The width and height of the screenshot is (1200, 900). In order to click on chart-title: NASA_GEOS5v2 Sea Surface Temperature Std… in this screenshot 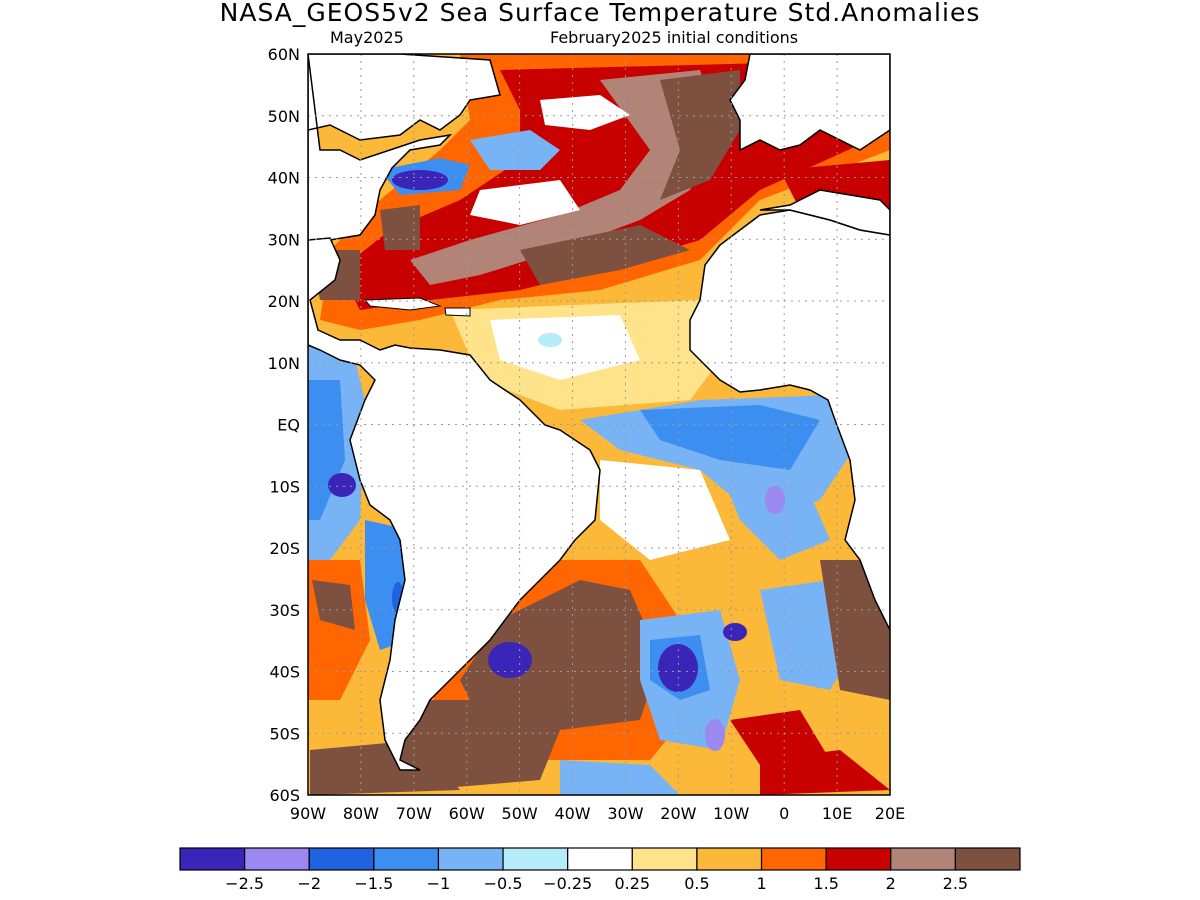, I will do `click(600, 13)`.